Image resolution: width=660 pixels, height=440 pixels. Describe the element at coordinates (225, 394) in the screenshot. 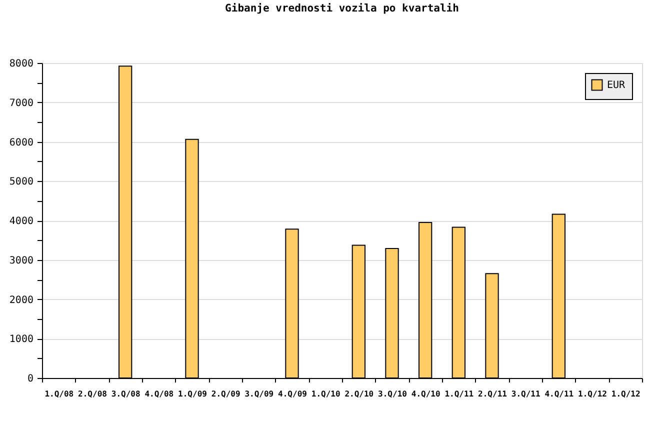

I see `x-tick-label: 2.Q/09` at that location.